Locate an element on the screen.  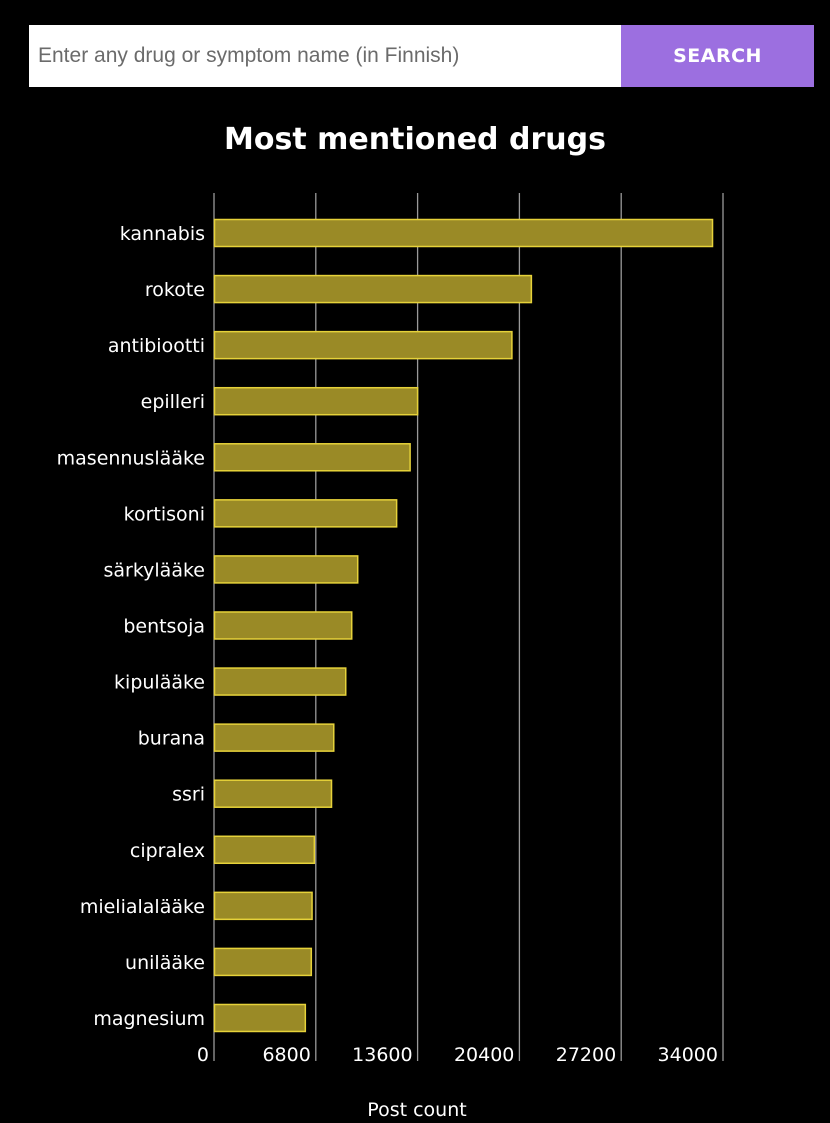
search-input is located at coordinates (325, 56).